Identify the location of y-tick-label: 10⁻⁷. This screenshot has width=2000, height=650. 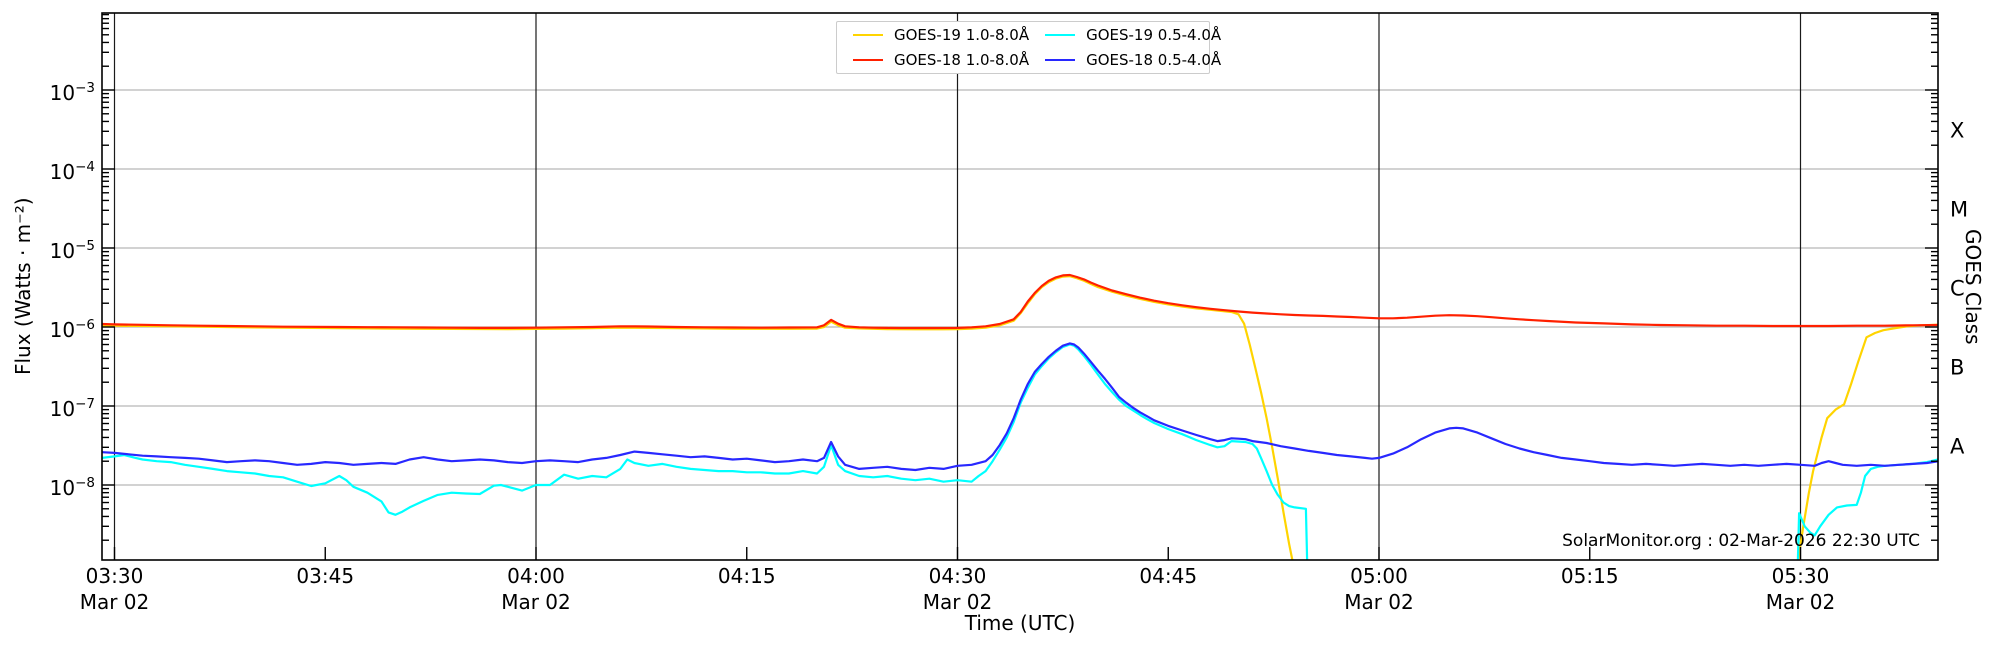
(72, 408).